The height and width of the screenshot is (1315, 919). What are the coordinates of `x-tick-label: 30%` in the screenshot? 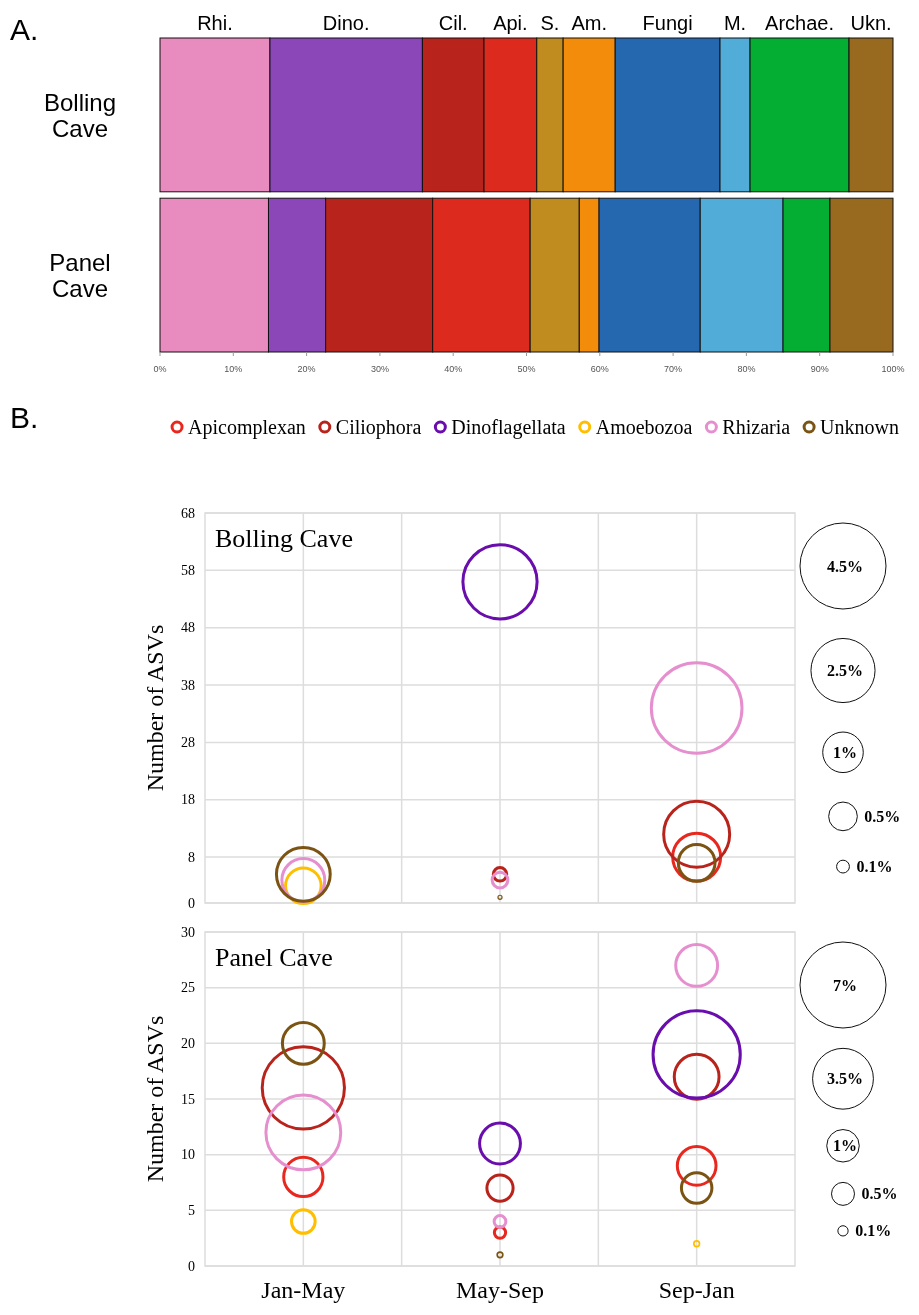 It's located at (379, 369).